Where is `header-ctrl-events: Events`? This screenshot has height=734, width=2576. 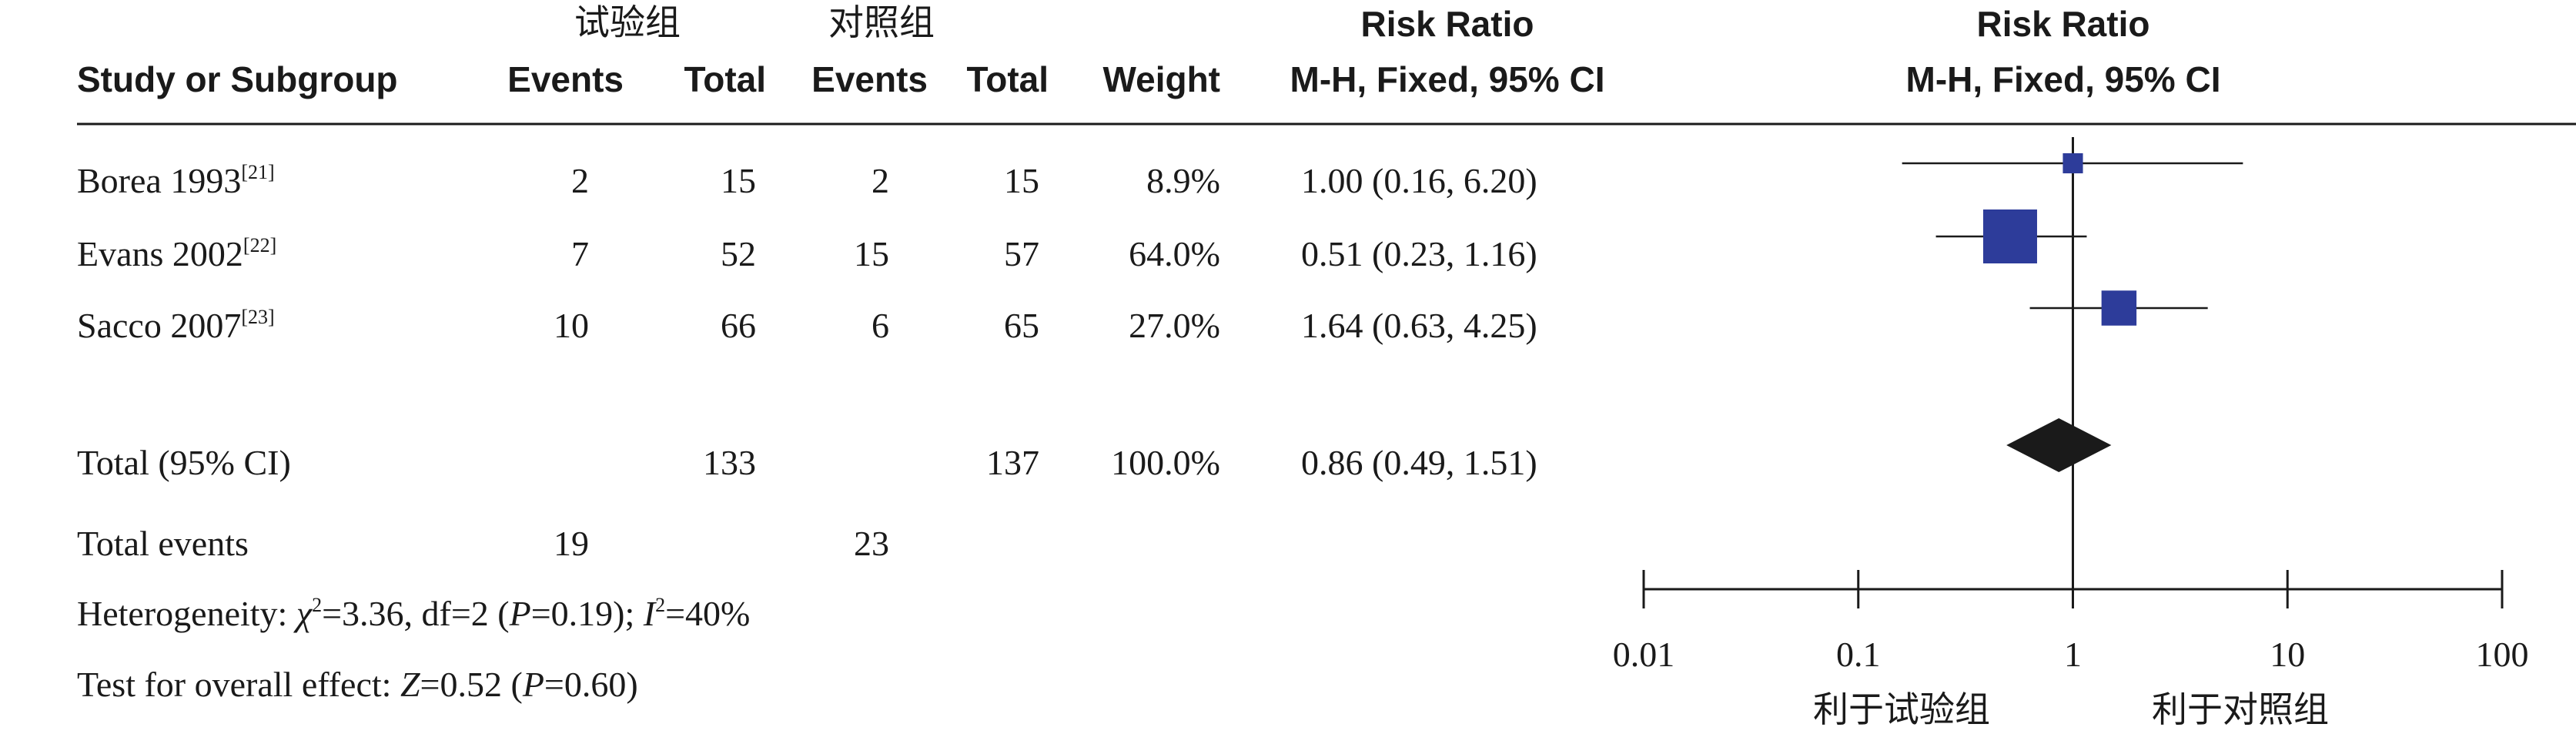 header-ctrl-events: Events is located at coordinates (870, 79).